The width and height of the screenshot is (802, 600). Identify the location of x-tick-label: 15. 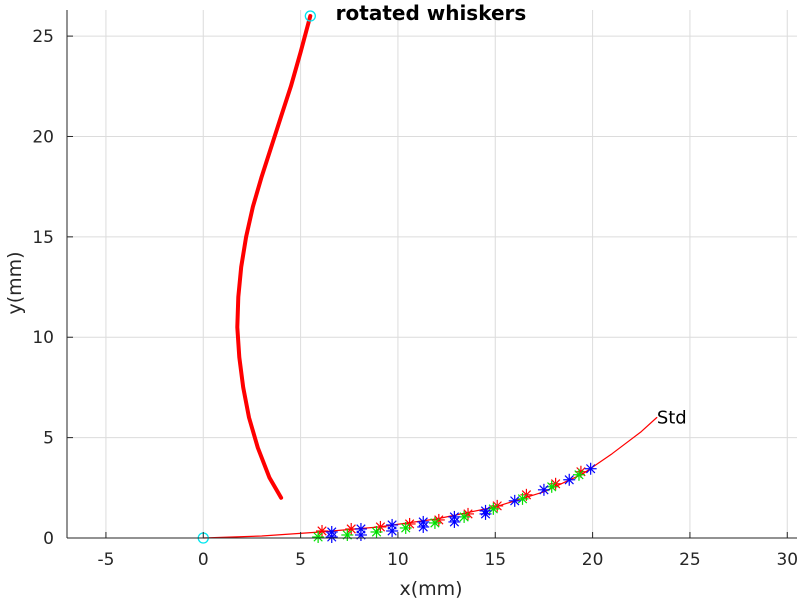
(495, 560).